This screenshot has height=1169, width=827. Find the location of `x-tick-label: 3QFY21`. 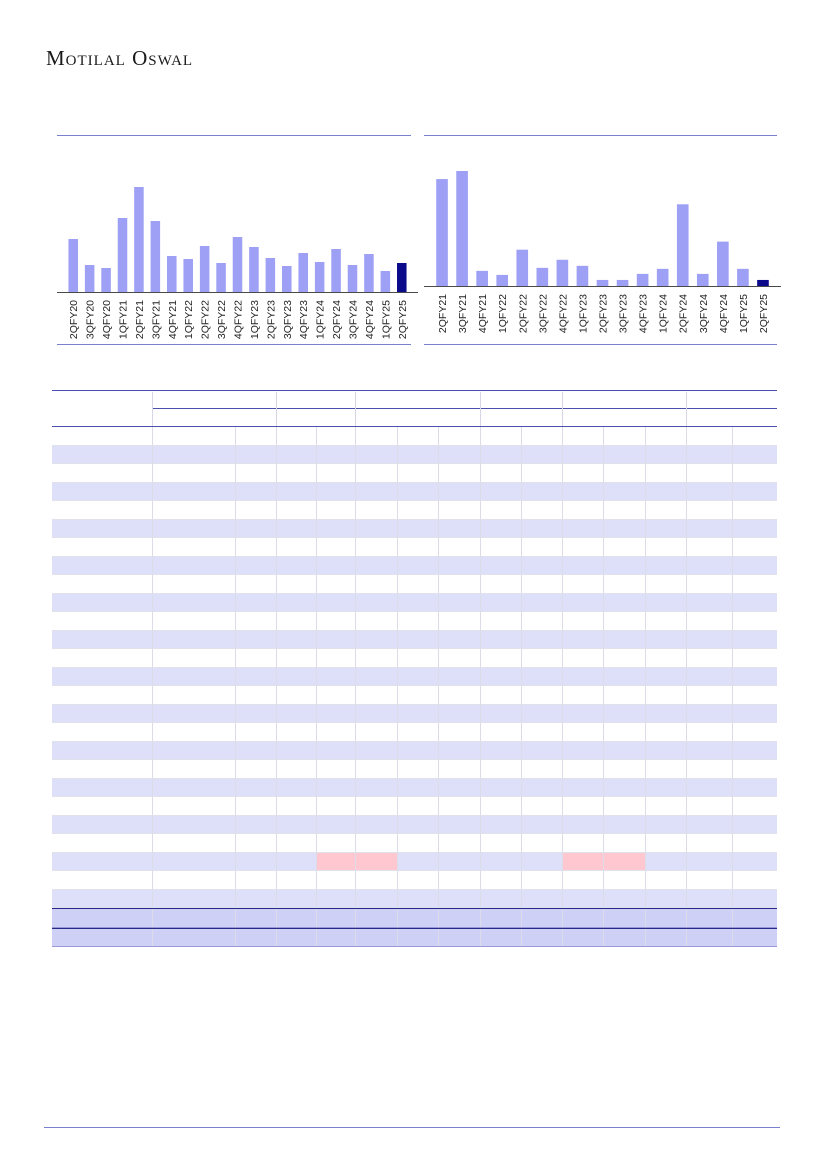

x-tick-label: 3QFY21 is located at coordinates (156, 319).